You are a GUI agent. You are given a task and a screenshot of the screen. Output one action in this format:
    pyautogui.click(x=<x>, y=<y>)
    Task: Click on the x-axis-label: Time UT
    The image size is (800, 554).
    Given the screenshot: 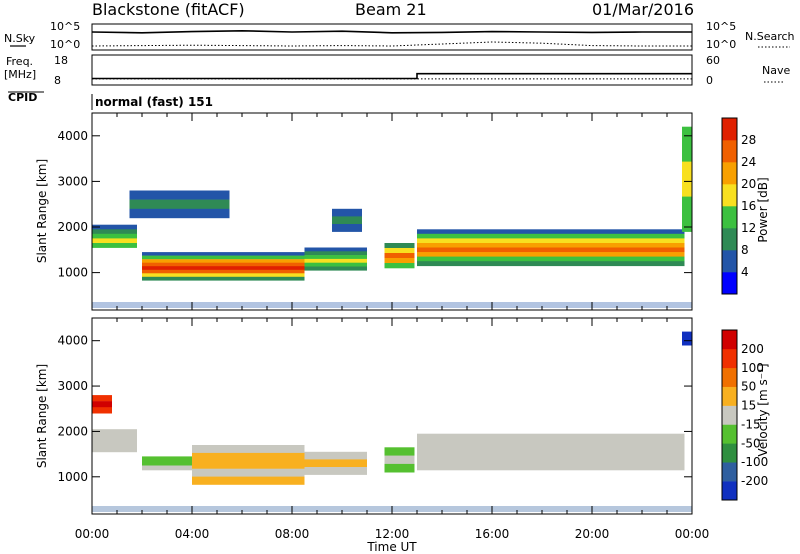 What is the action you would take?
    pyautogui.click(x=391, y=547)
    